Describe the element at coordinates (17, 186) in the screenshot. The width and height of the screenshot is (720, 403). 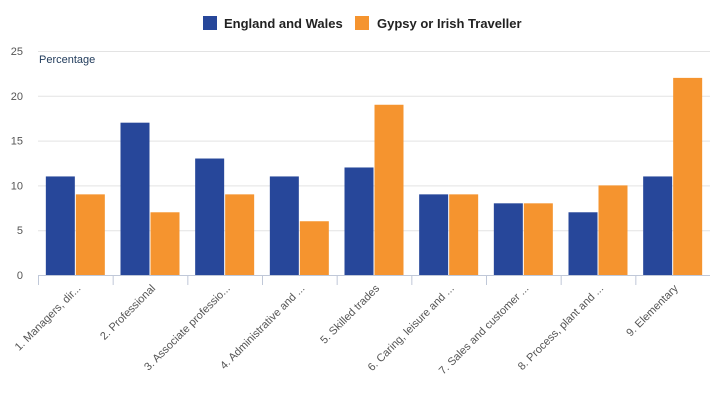
I see `y-tick-label: 10` at that location.